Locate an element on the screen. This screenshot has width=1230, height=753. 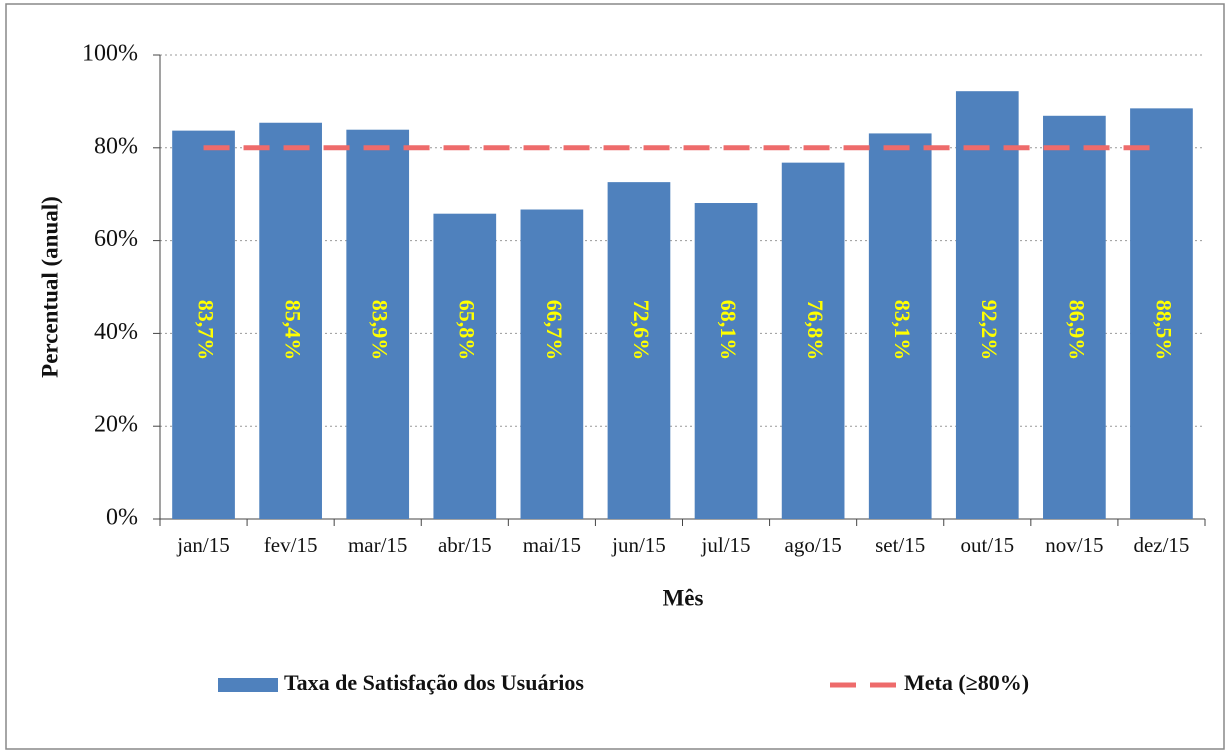
legend-label: Meta (≥80%) is located at coordinates (966, 682).